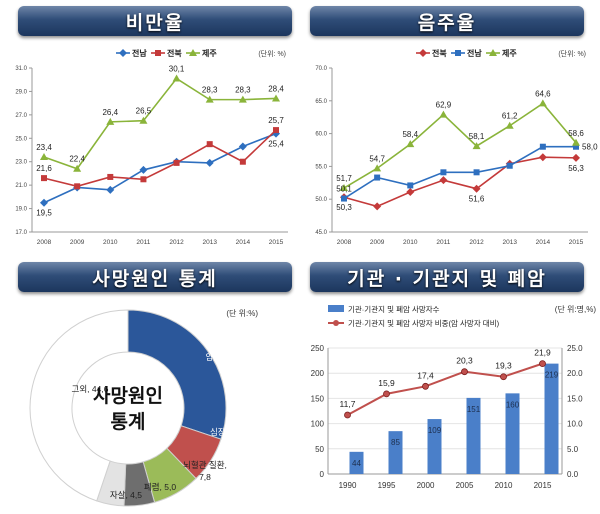 This screenshot has height=514, width=600. What do you see at coordinates (155, 277) in the screenshot?
I see `death-causes-banner: 사망원인 통계` at bounding box center [155, 277].